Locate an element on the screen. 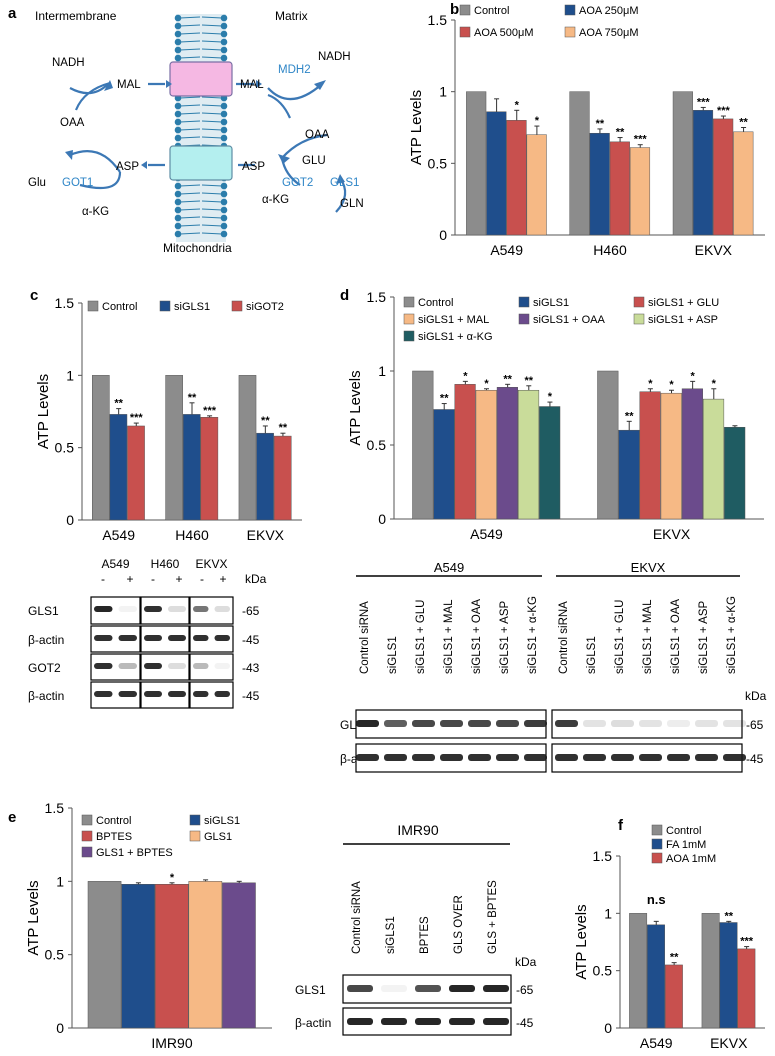 This screenshot has width=775, height=1056. cell-line-label: EKVX is located at coordinates (211, 564).